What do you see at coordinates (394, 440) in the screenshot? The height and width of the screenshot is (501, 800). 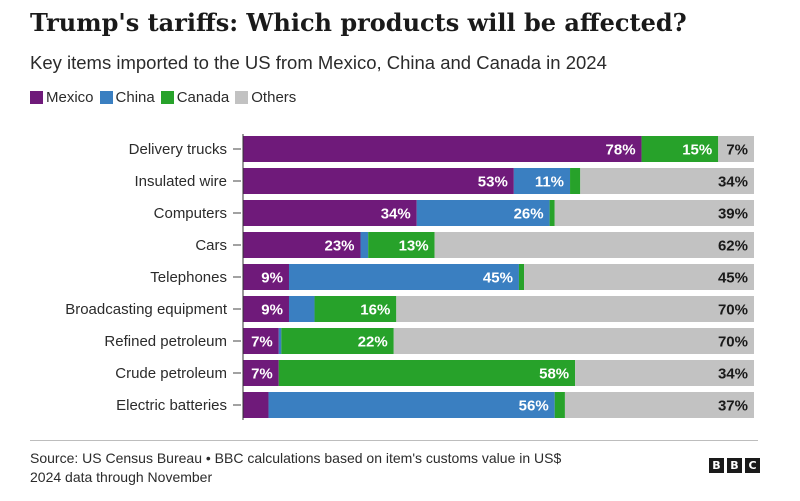 I see `footer-divider` at bounding box center [394, 440].